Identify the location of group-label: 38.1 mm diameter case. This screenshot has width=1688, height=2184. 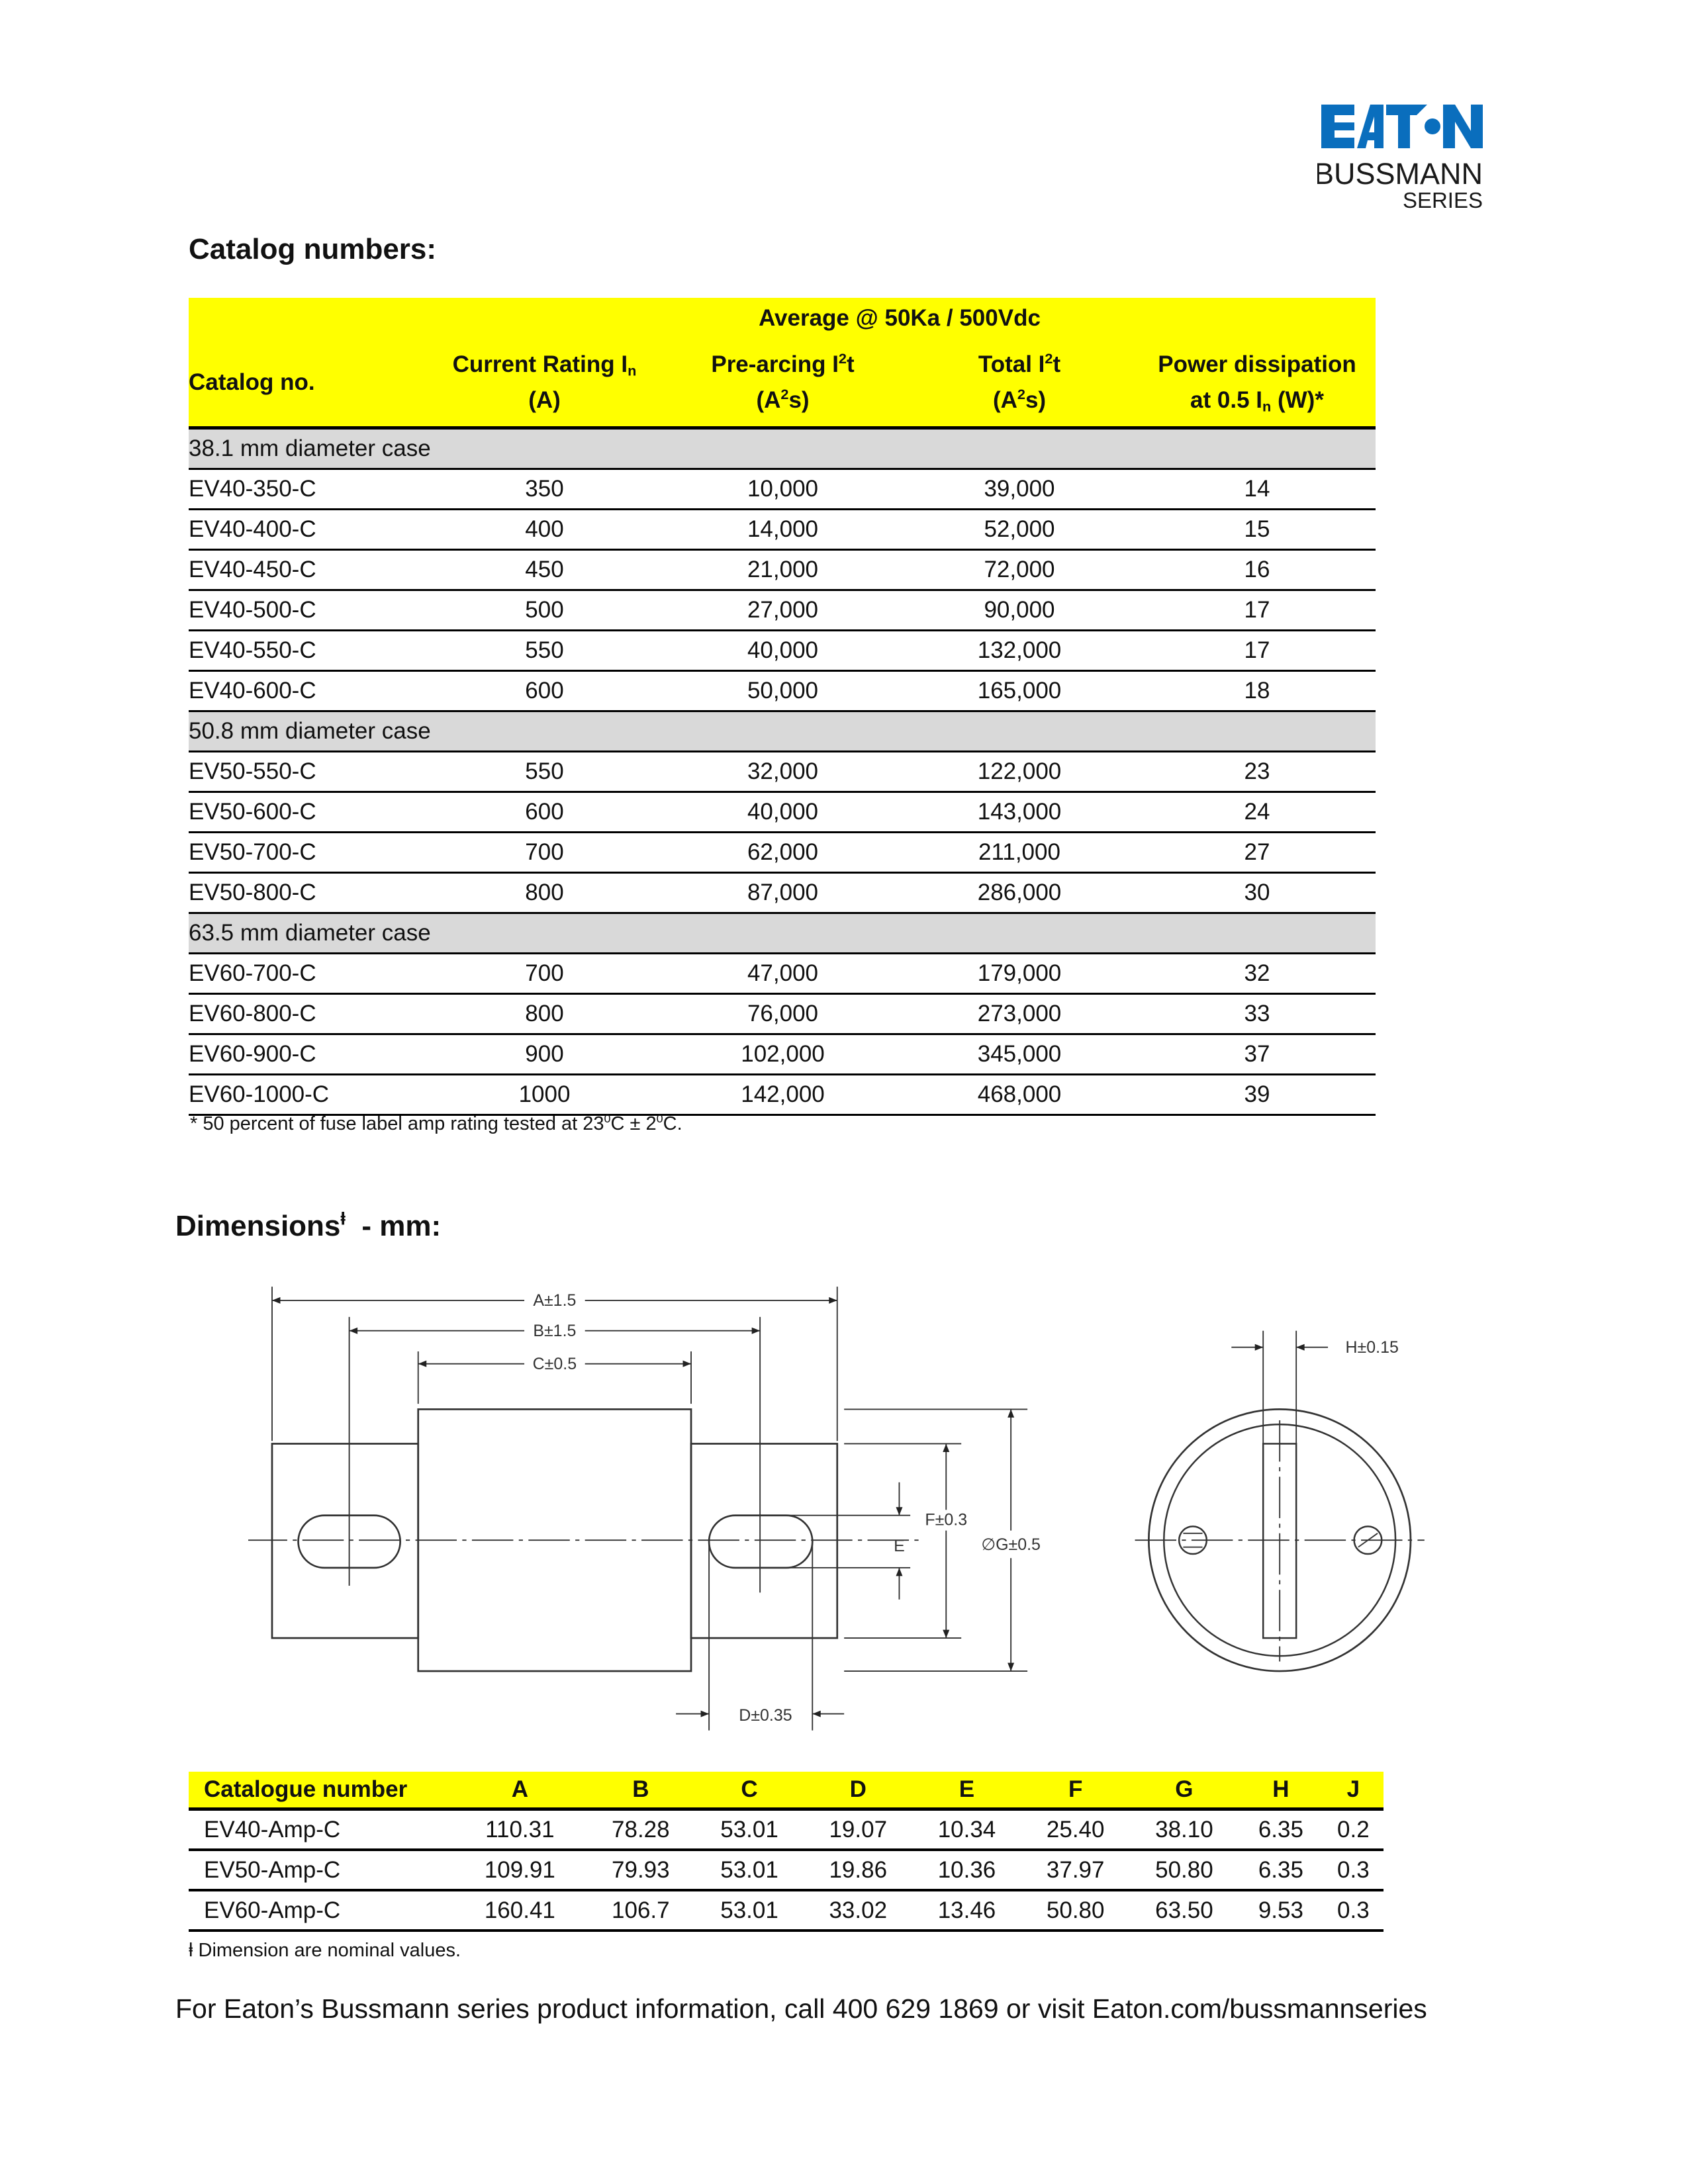
(782, 449).